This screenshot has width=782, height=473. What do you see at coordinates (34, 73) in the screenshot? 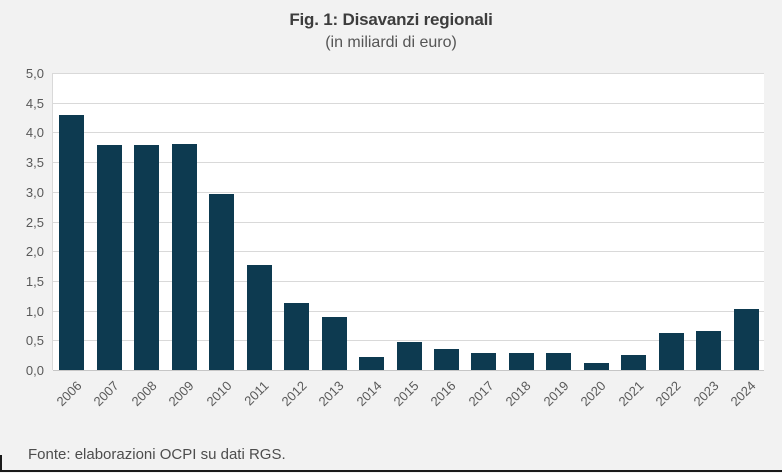
I see `y-axis-label: 5,0` at bounding box center [34, 73].